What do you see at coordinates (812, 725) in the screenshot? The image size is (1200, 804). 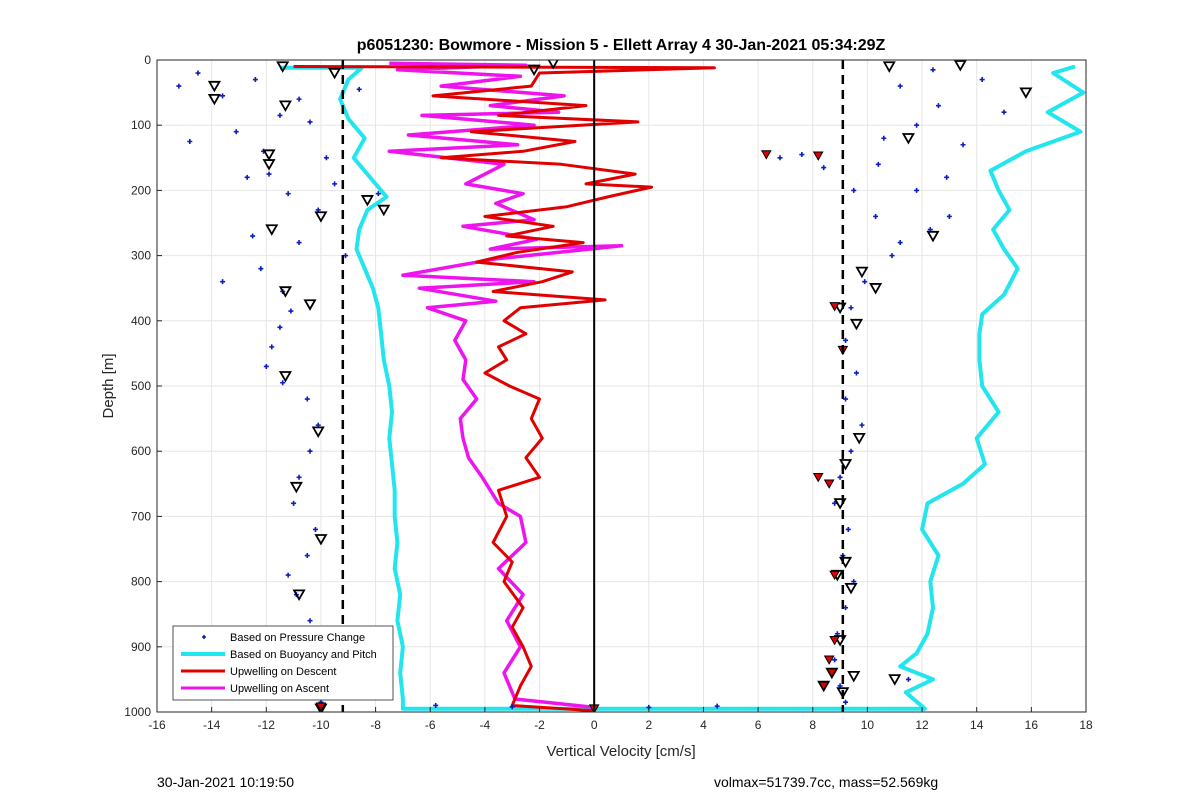 I see `x-tick-label: 8` at bounding box center [812, 725].